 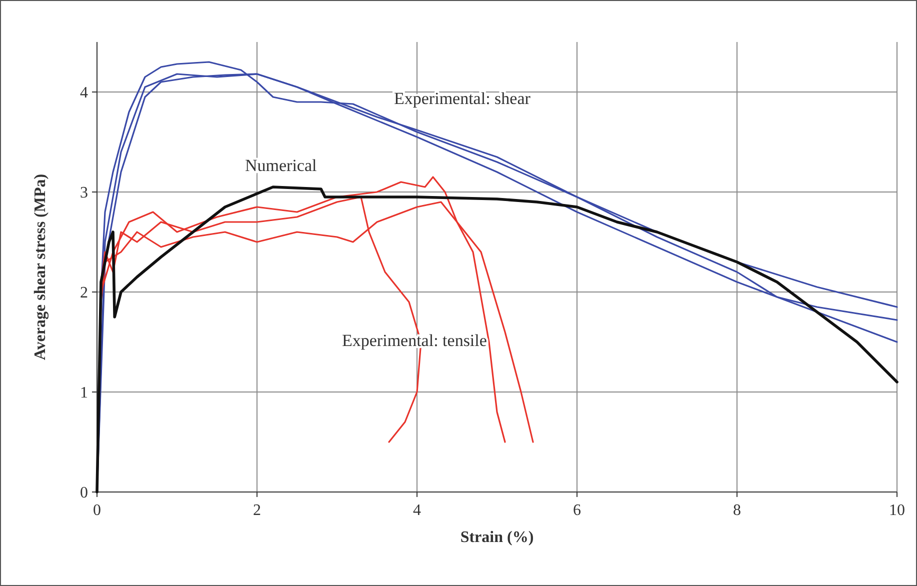 I want to click on y-tick-label: 0, so click(x=84, y=493).